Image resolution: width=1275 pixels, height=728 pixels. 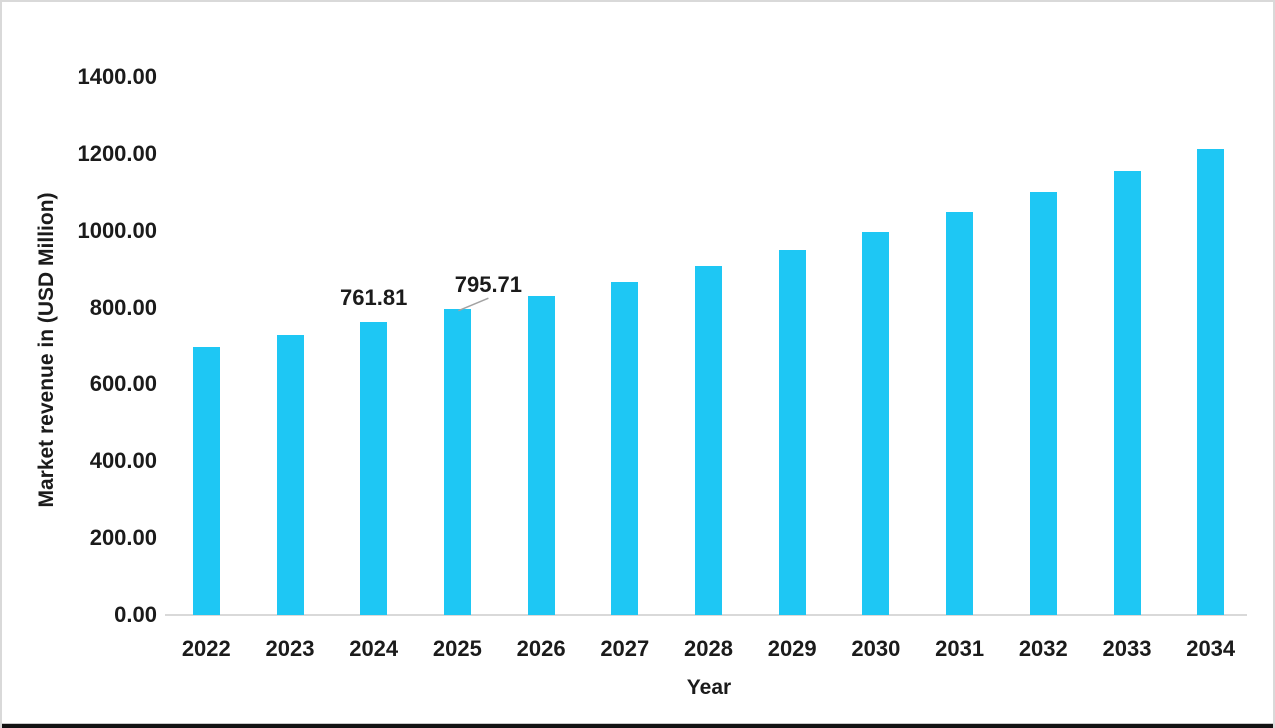 I want to click on bar-2022, so click(x=206, y=480).